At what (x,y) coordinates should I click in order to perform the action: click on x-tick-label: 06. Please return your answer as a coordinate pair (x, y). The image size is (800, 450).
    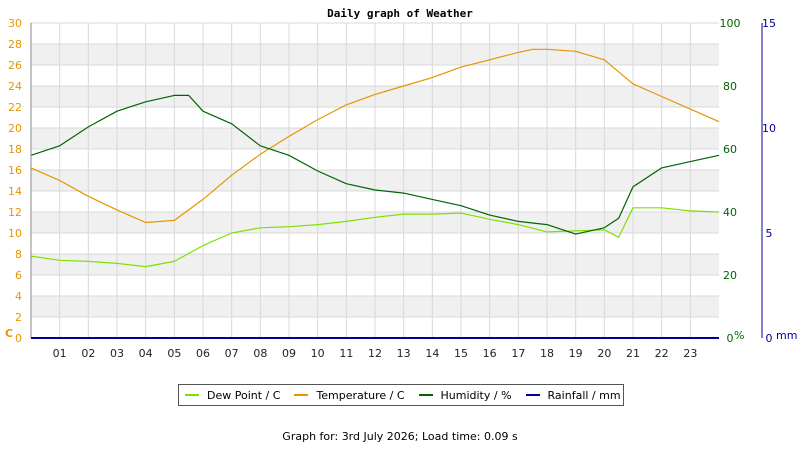
    Looking at the image, I should click on (203, 353).